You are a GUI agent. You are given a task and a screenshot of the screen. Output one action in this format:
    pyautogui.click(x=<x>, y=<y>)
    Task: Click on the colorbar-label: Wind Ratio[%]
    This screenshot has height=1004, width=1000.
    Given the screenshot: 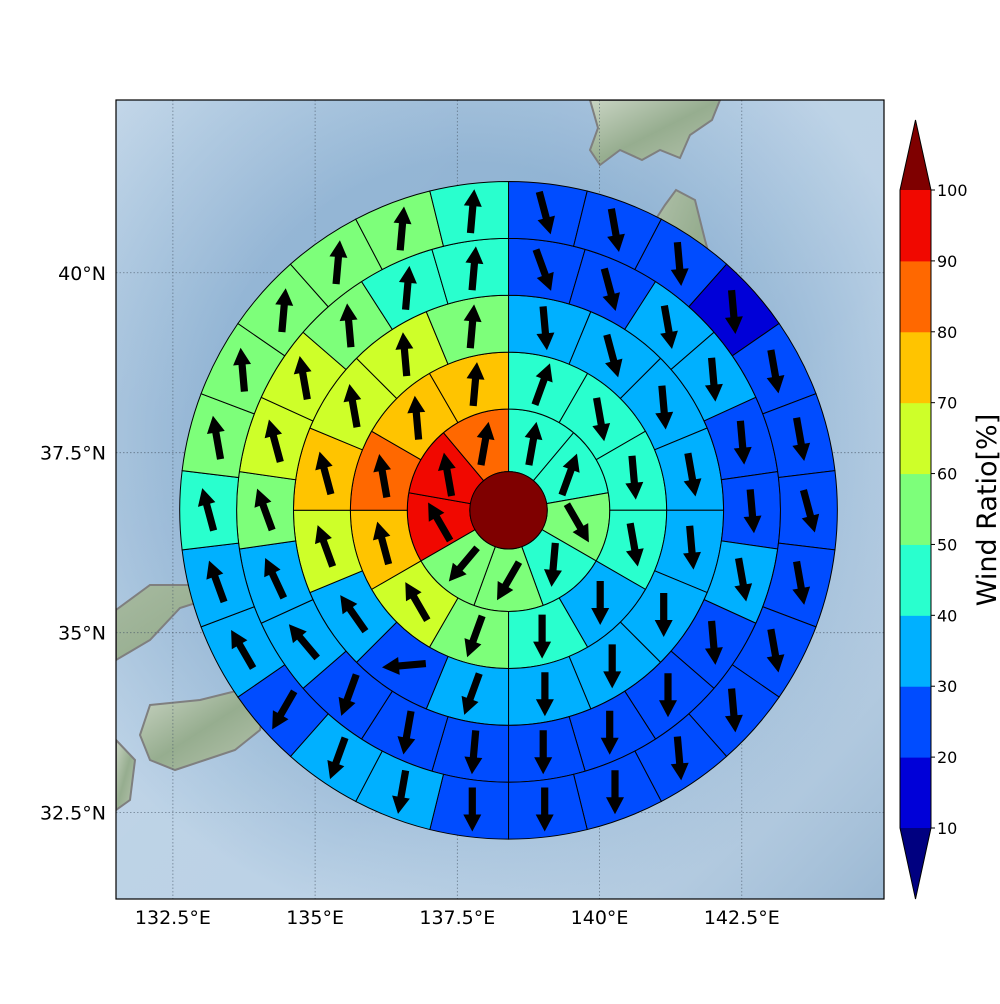 What is the action you would take?
    pyautogui.click(x=986, y=510)
    